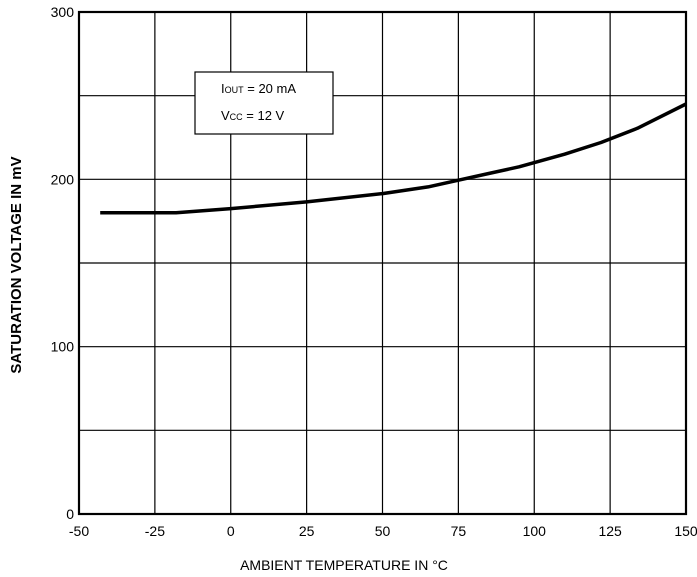 The width and height of the screenshot is (697, 577). What do you see at coordinates (63, 12) in the screenshot?
I see `y-tick-label: 300` at bounding box center [63, 12].